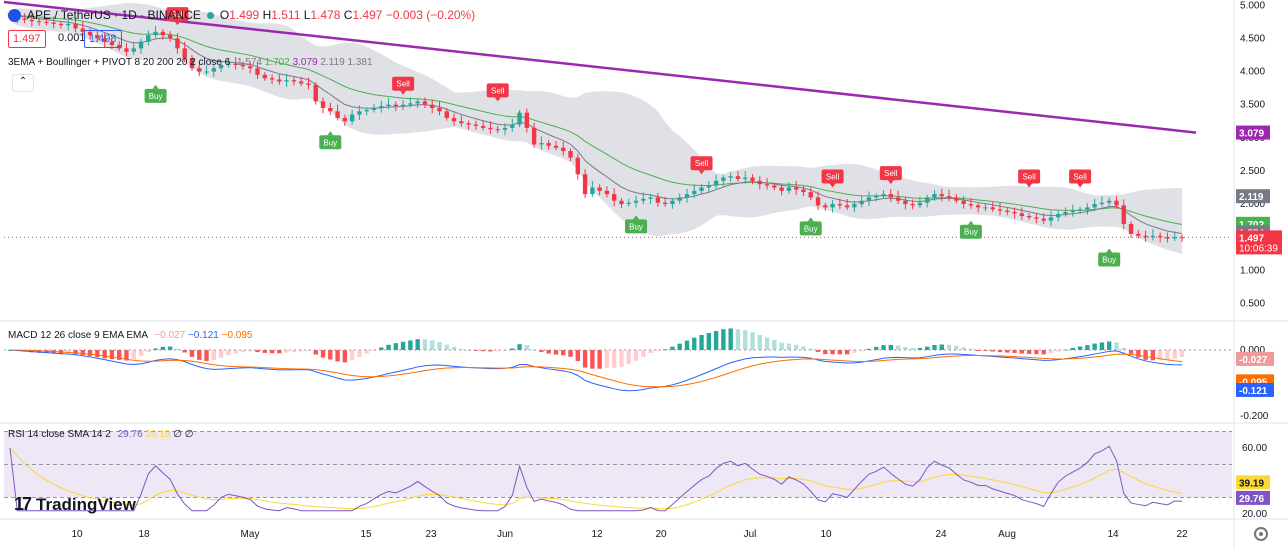 This screenshot has width=1288, height=549. I want to click on rsi-legend: RSI 14 close SMA 14 2 29.76 39.19 ∅ ∅, so click(101, 434).